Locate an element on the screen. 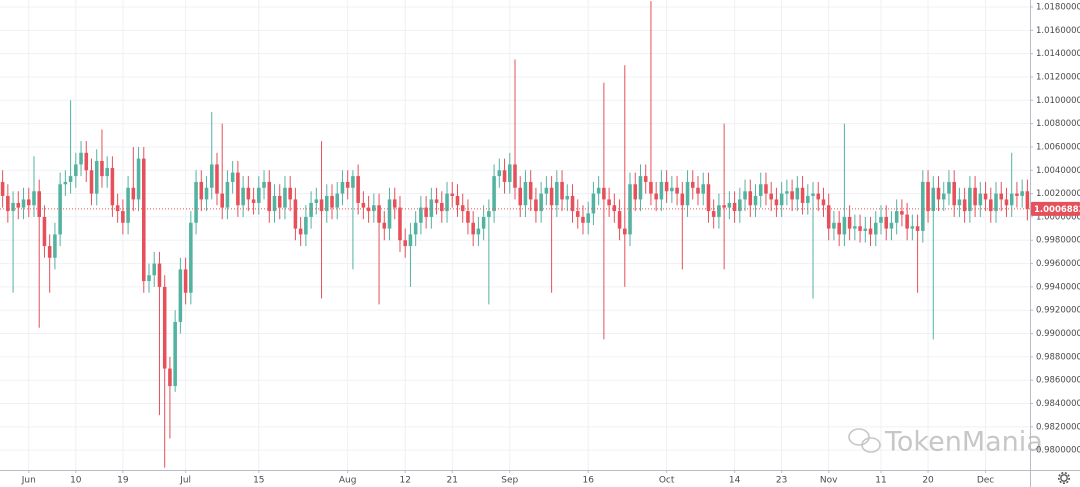 This screenshot has height=487, width=1080. y-tick-label: 1.01600000 is located at coordinates (1058, 31).